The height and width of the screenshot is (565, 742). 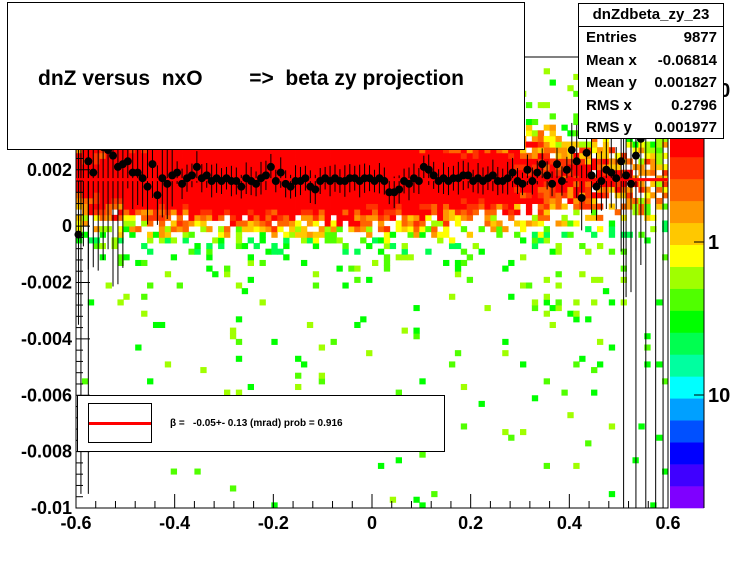 What do you see at coordinates (174, 523) in the screenshot?
I see `x-tick-label: -0.4` at bounding box center [174, 523].